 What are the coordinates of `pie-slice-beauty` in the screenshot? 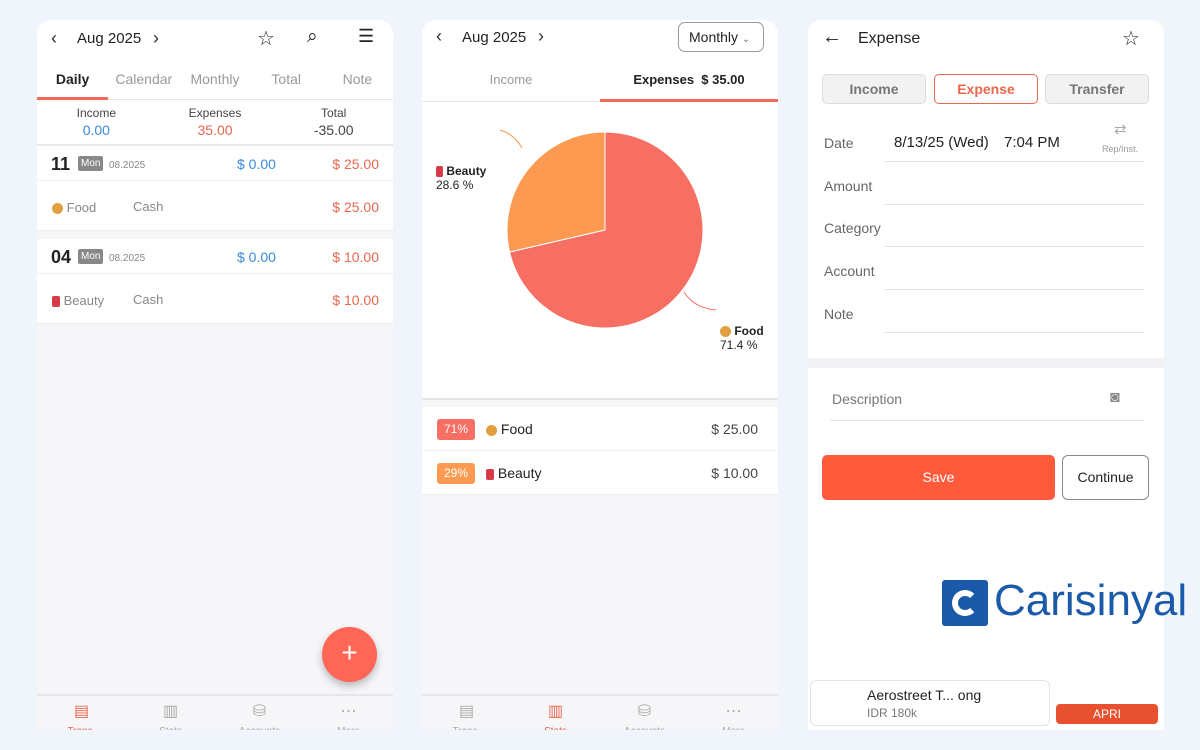 It's located at (556, 192).